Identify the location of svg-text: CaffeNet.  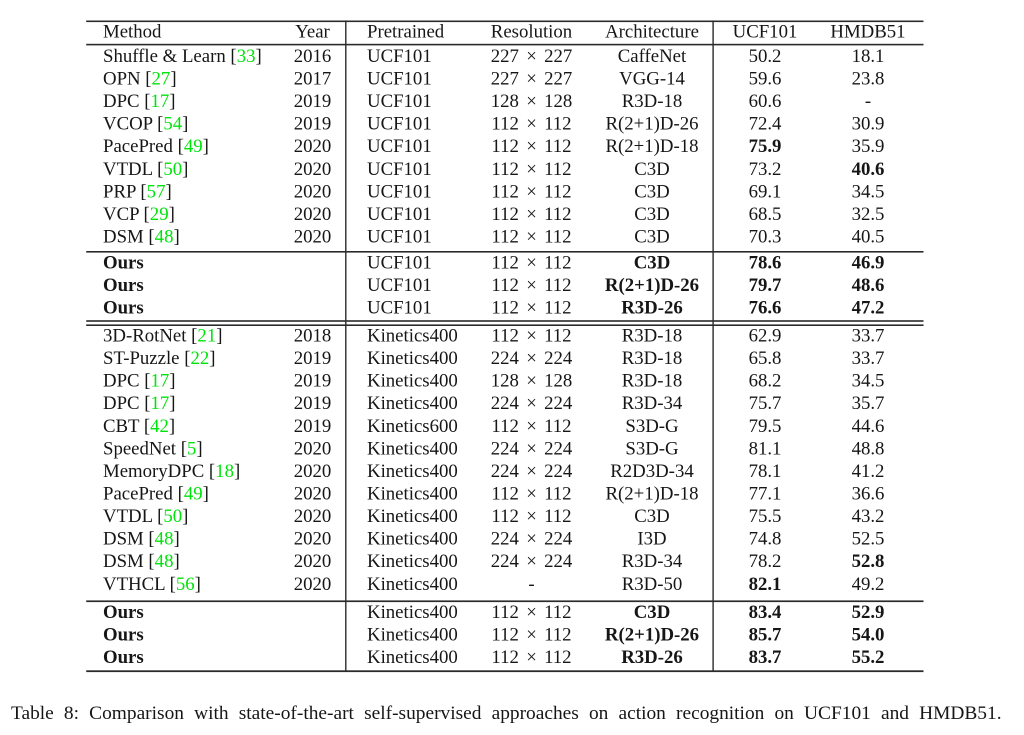
(652, 56).